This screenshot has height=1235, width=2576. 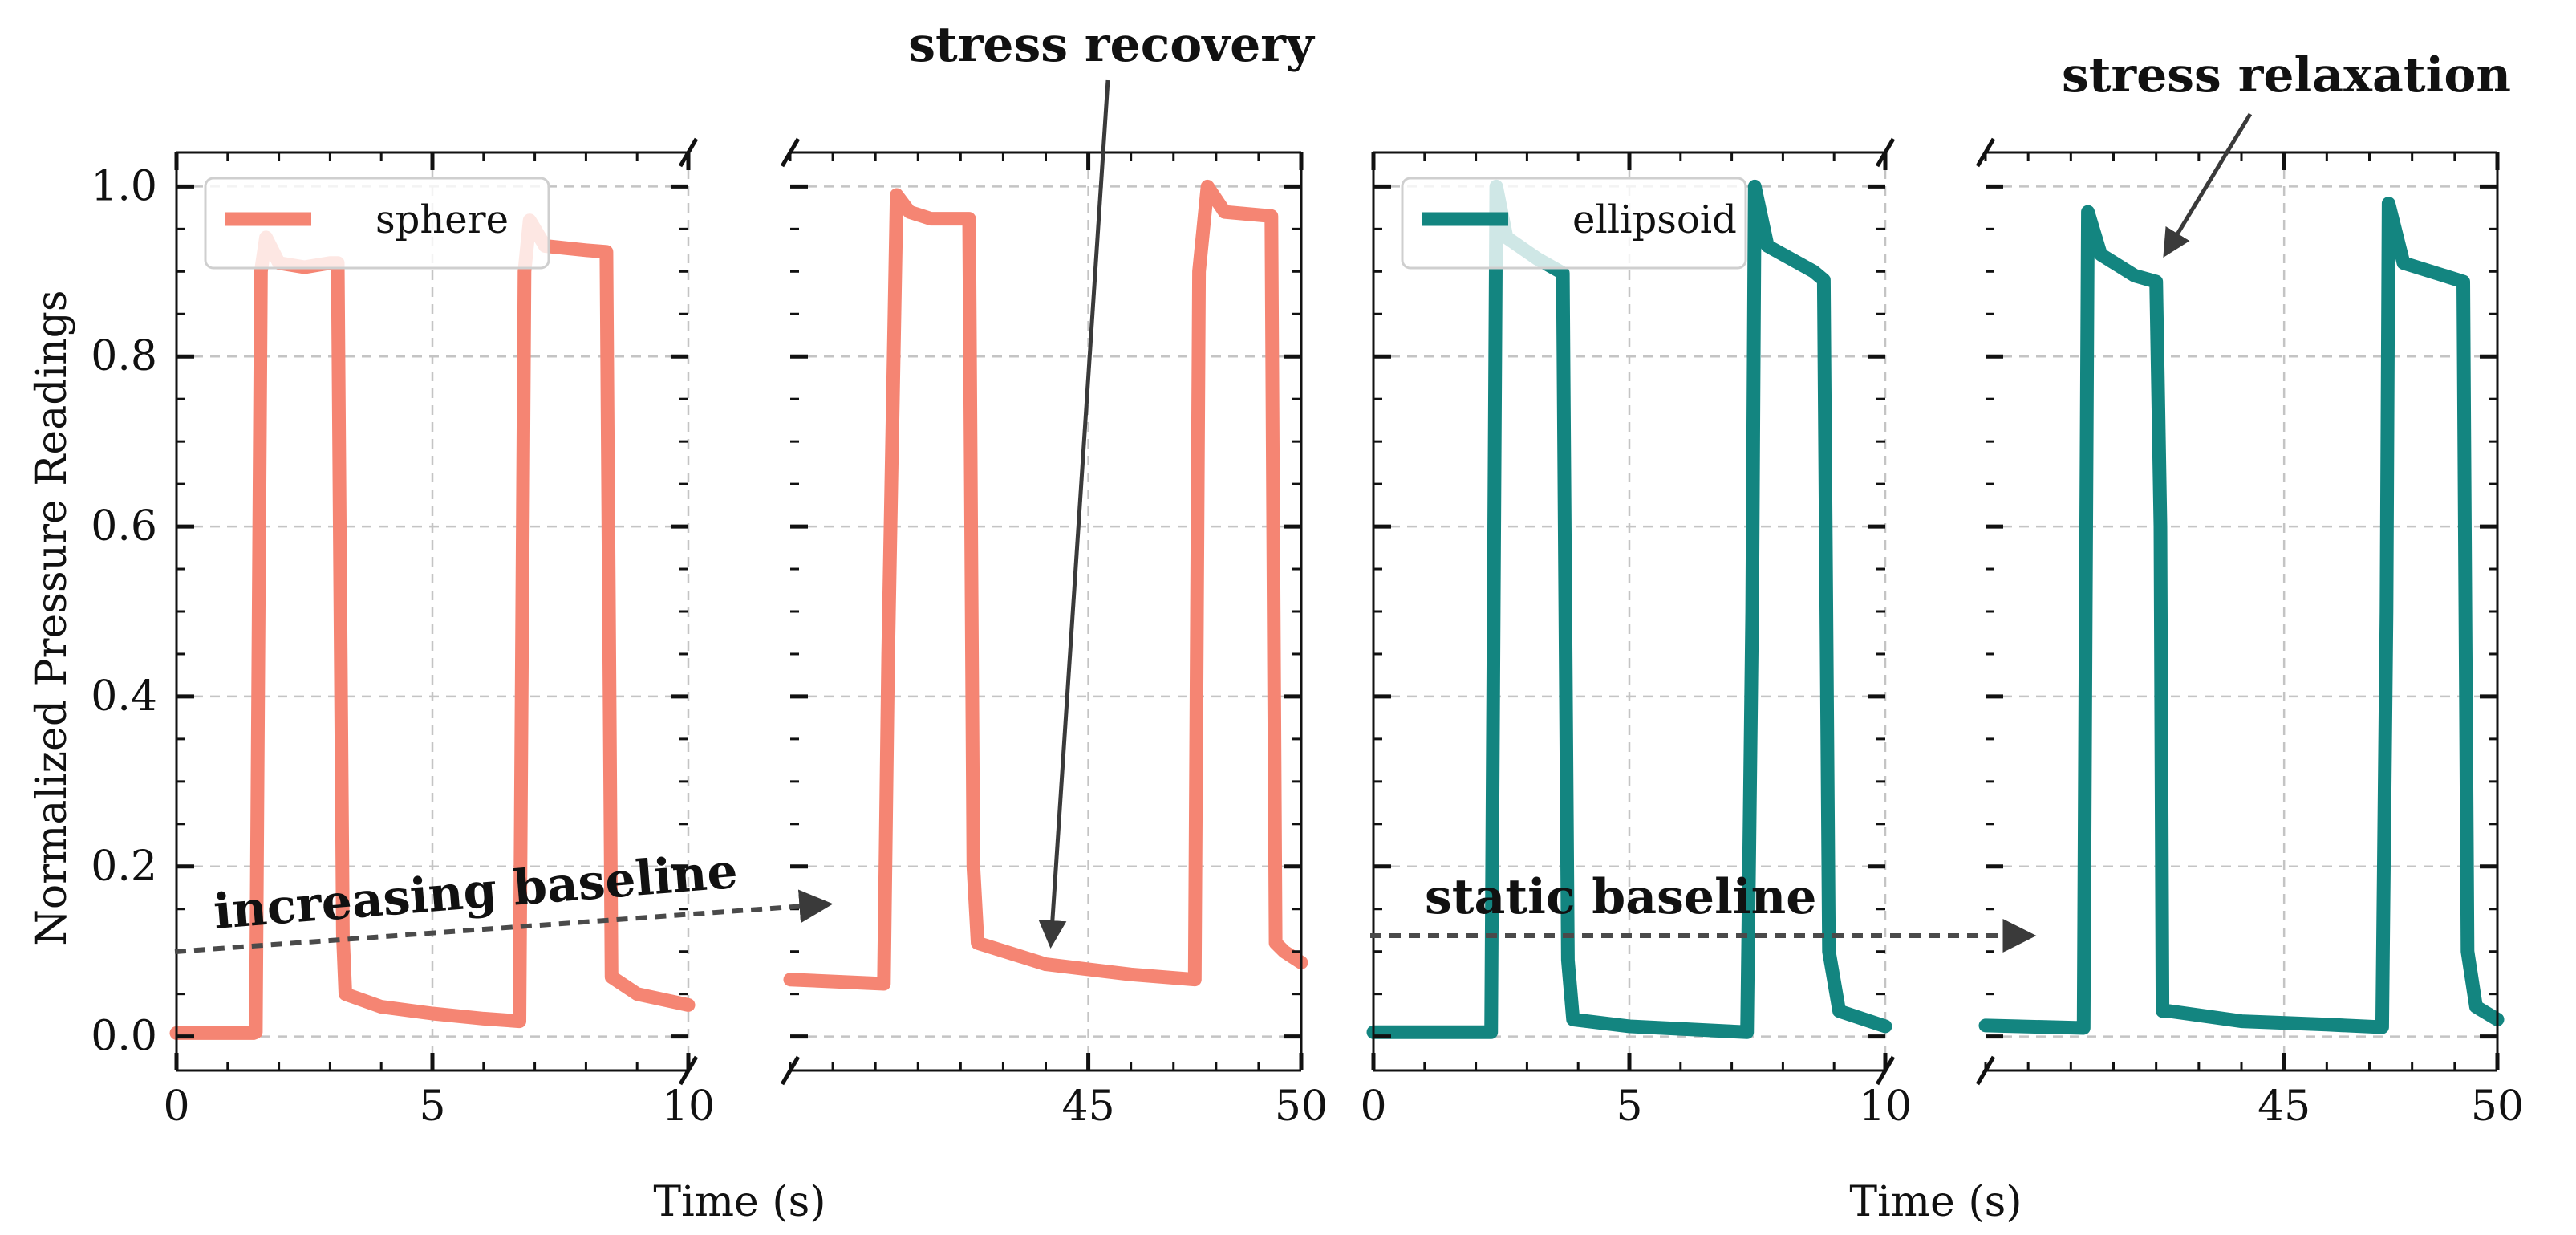 I want to click on y-axis-label: Normalized Pressure Readings, so click(x=52, y=617).